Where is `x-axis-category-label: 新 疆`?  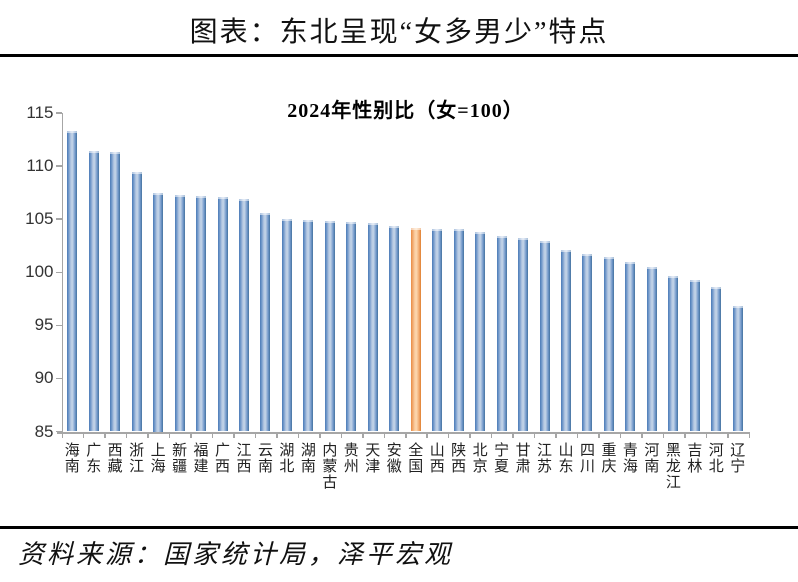 x-axis-category-label: 新 疆 is located at coordinates (180, 458).